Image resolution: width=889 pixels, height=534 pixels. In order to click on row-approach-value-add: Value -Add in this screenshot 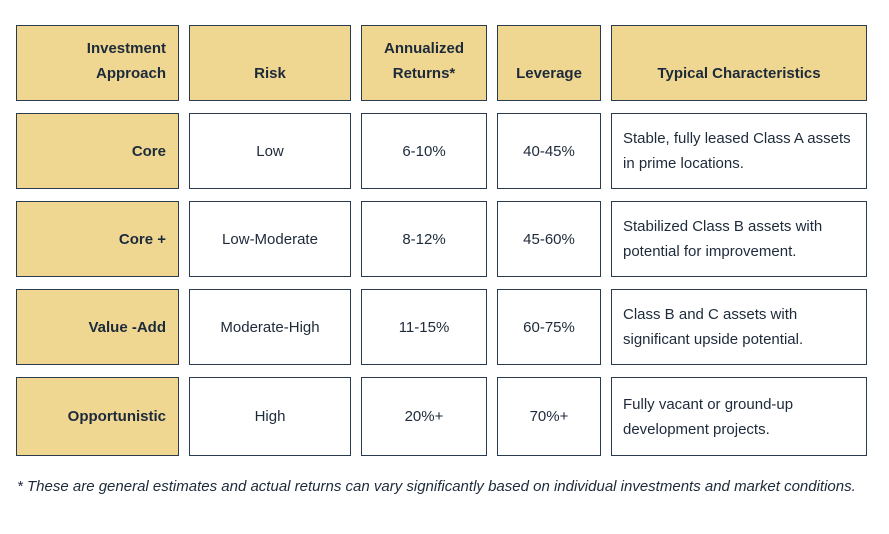, I will do `click(97, 327)`.